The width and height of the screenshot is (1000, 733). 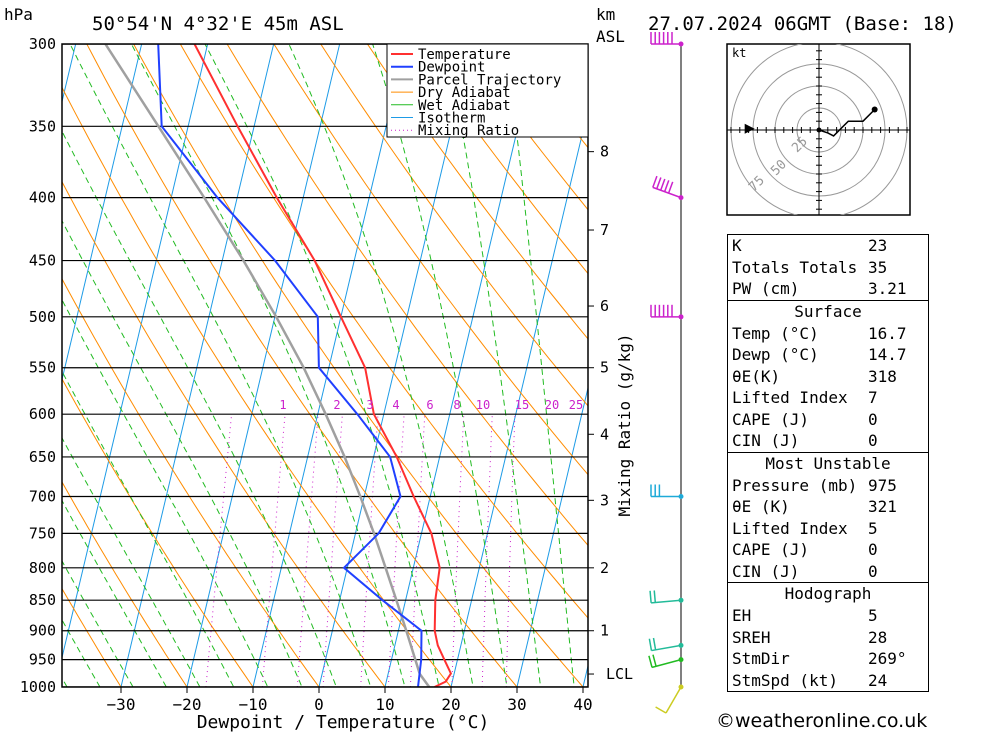 I want to click on km-tick-label: LCL, so click(x=619, y=674).